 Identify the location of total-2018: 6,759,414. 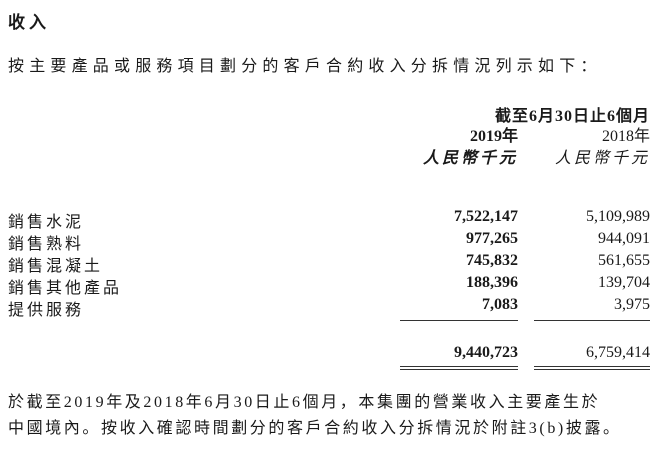
(618, 352).